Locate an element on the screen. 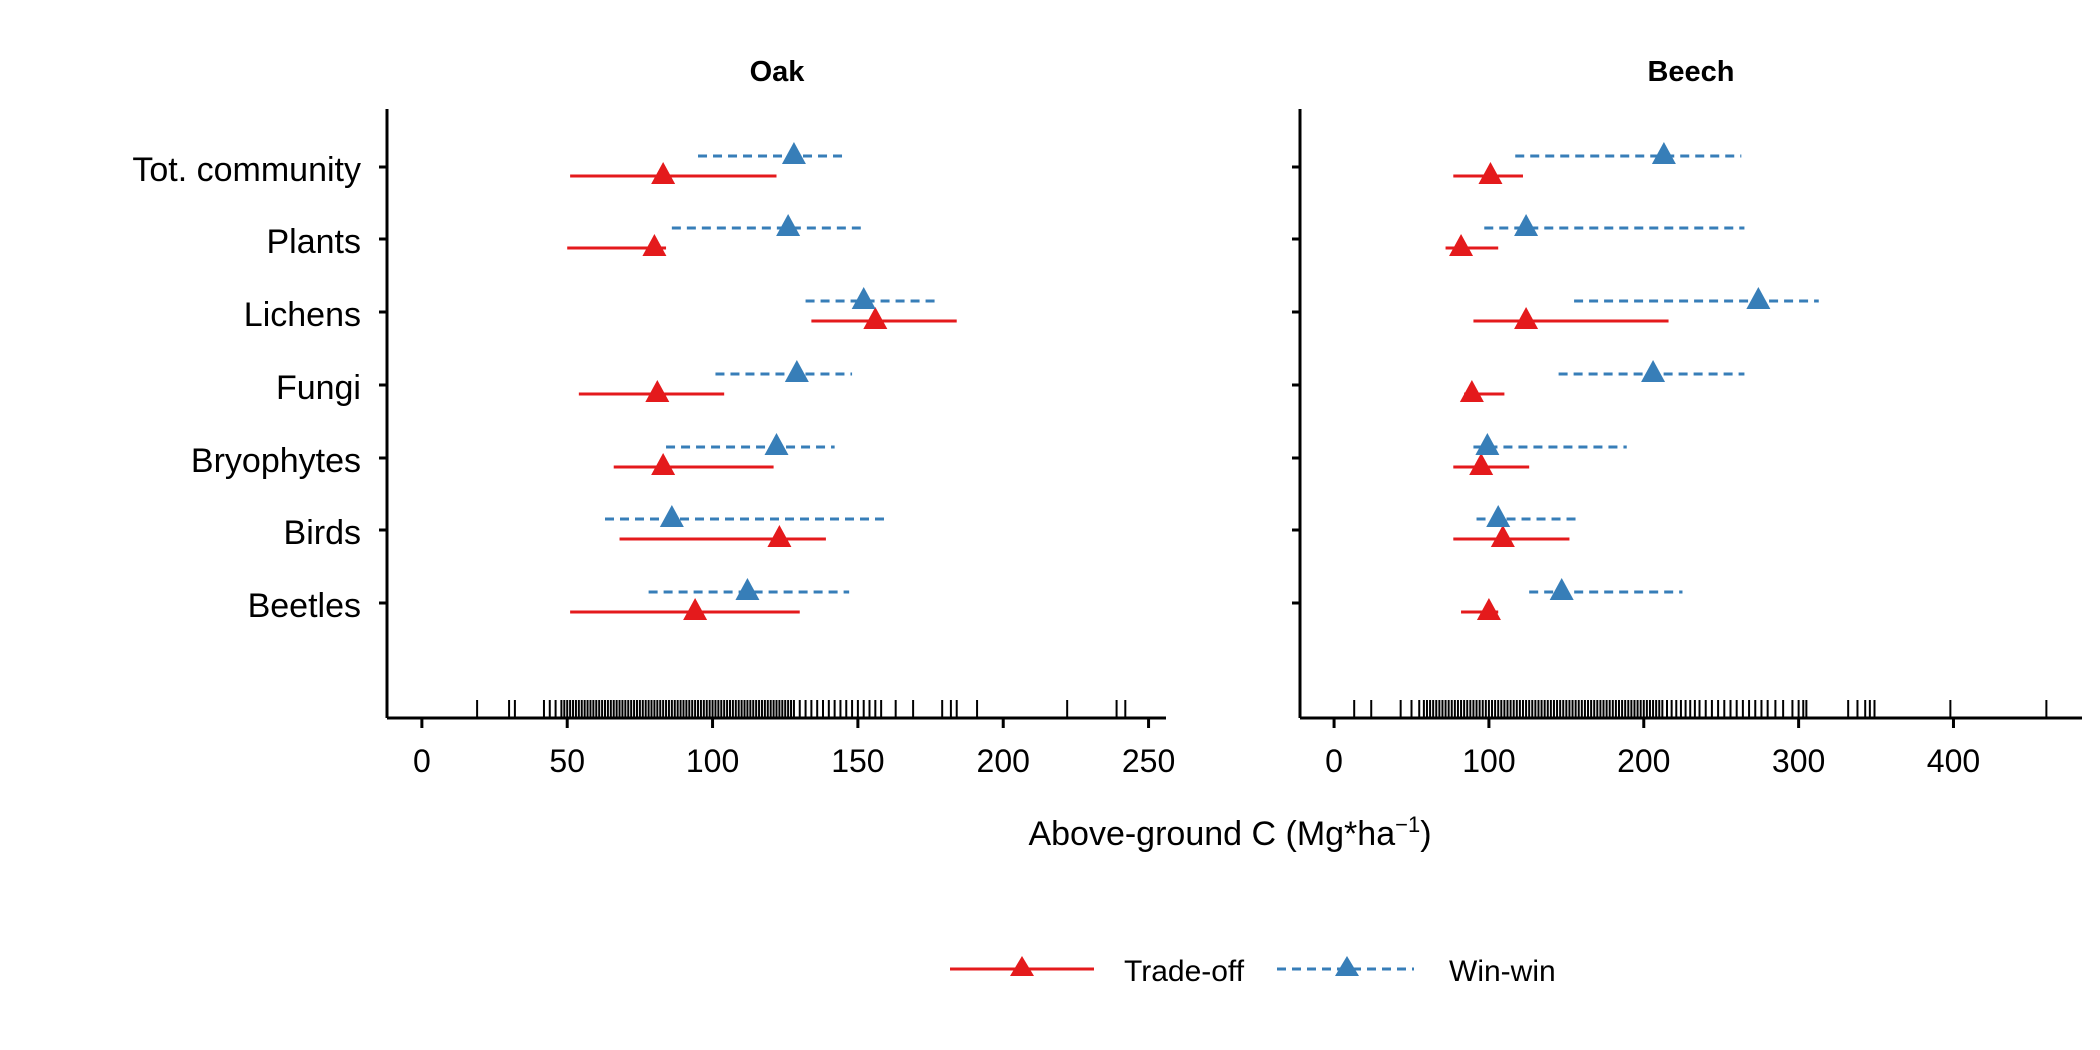 This screenshot has height=1050, width=2100. x-axis-title-main: Above-ground C (Mg*ha is located at coordinates (1211, 834).